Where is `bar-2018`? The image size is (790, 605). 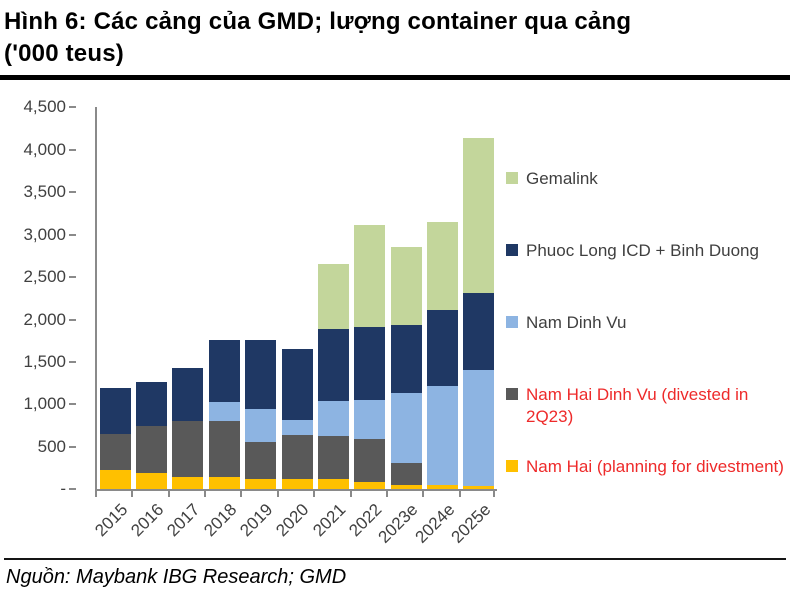 bar-2018 is located at coordinates (224, 414).